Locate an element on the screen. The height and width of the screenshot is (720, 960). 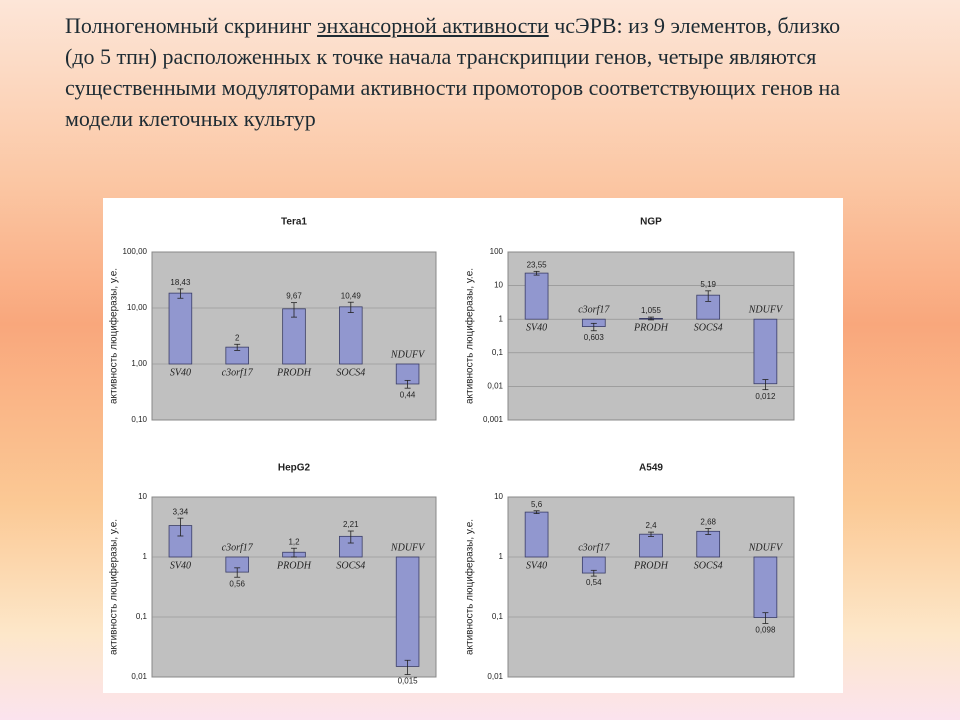
data-label: 0,012 is located at coordinates (765, 396).